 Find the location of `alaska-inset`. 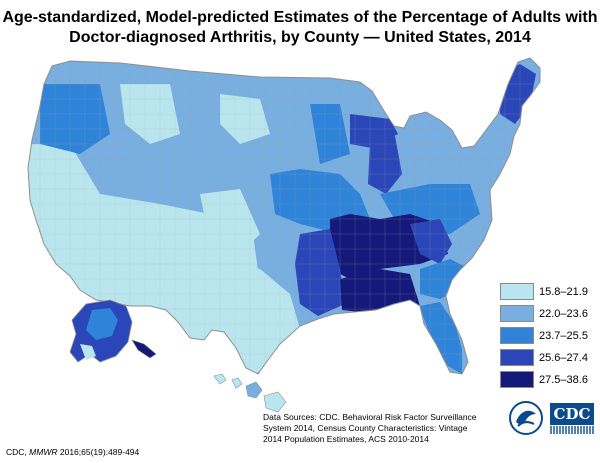

alaska-inset is located at coordinates (113, 331).